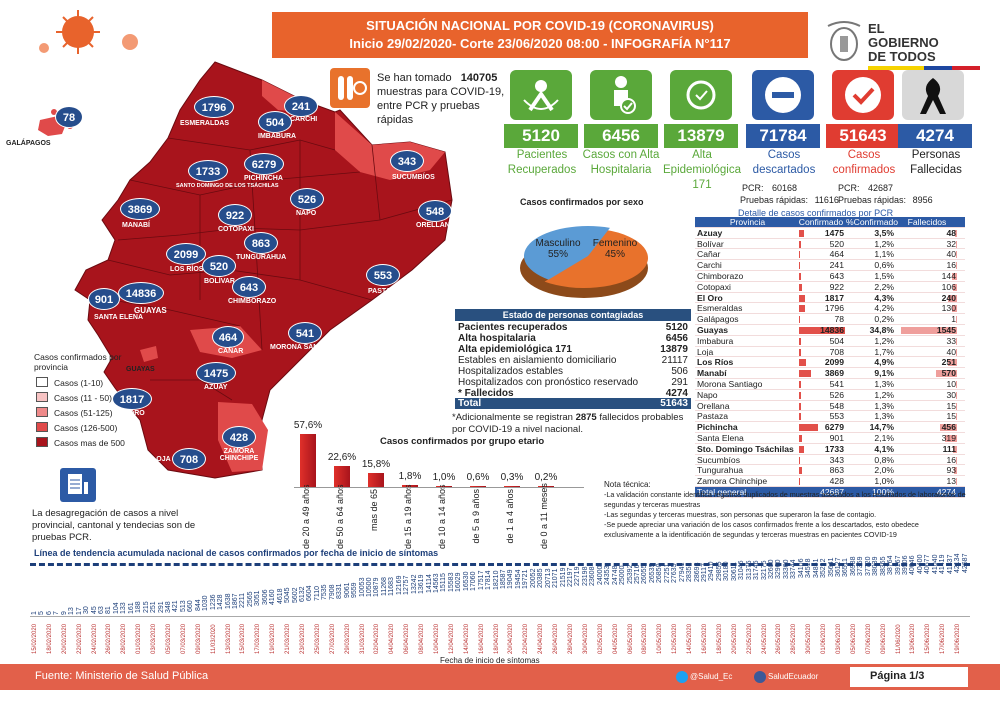 This screenshot has height=707, width=1000. Describe the element at coordinates (720, 275) in the screenshot. I see `row-province: Chimborazo` at that location.